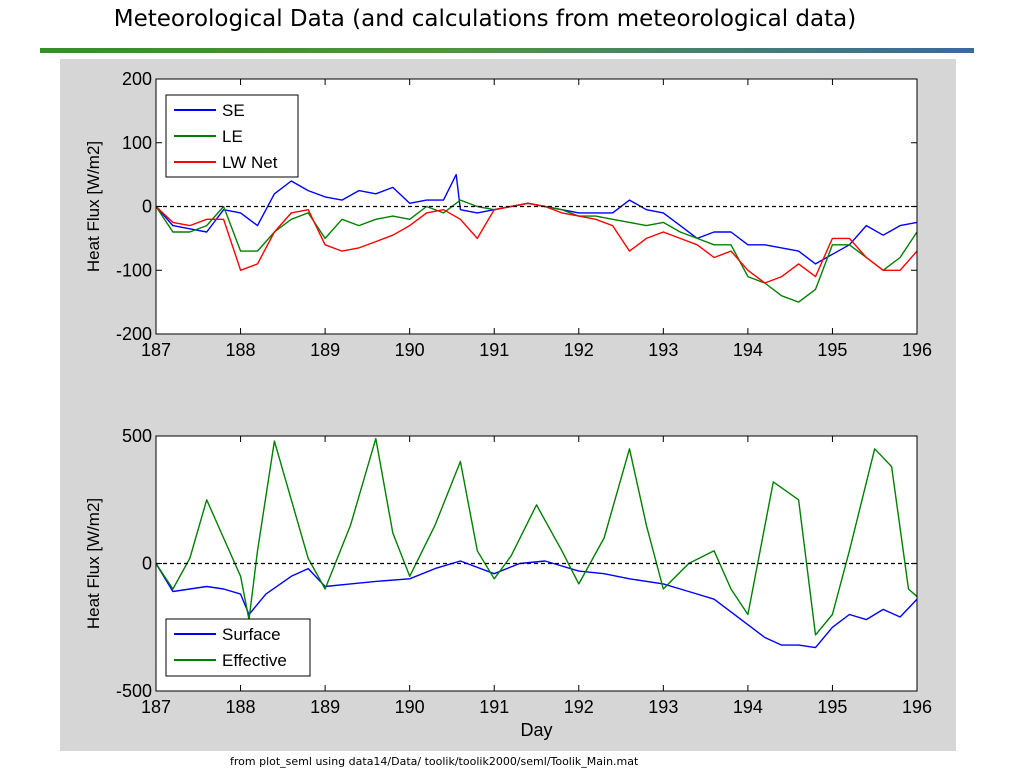 The width and height of the screenshot is (1024, 768). Describe the element at coordinates (137, 143) in the screenshot. I see `y-tick-label: 100` at that location.